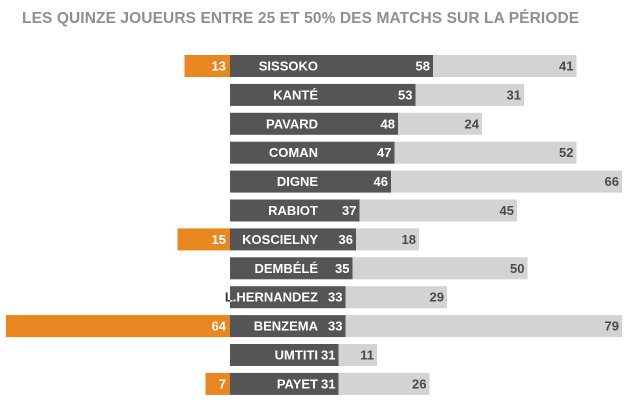 The image size is (630, 403). I want to click on bar-row: COMAN 47 52, so click(403, 152).